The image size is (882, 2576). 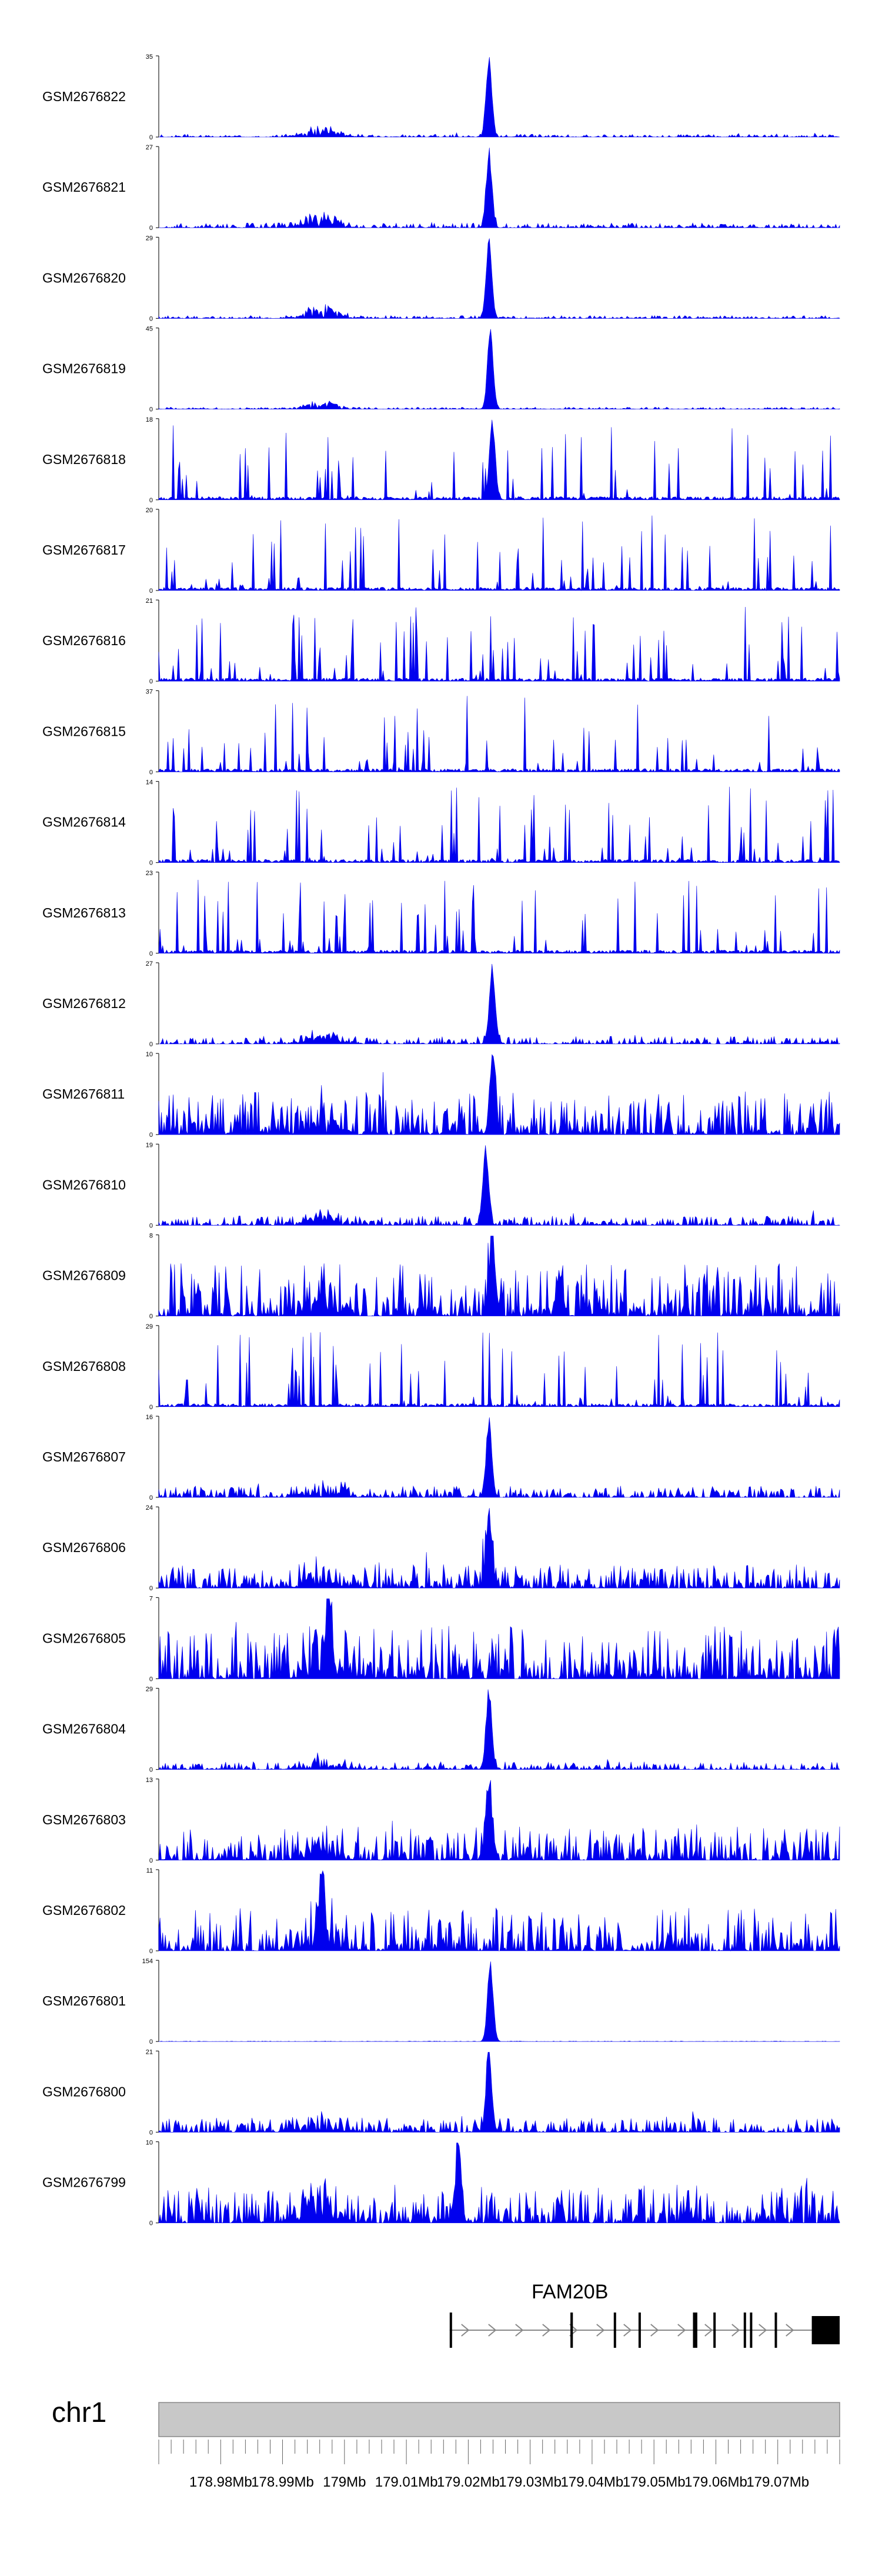 What do you see at coordinates (220, 2482) in the screenshot?
I see `x-tick-label: 178.98Mb` at bounding box center [220, 2482].